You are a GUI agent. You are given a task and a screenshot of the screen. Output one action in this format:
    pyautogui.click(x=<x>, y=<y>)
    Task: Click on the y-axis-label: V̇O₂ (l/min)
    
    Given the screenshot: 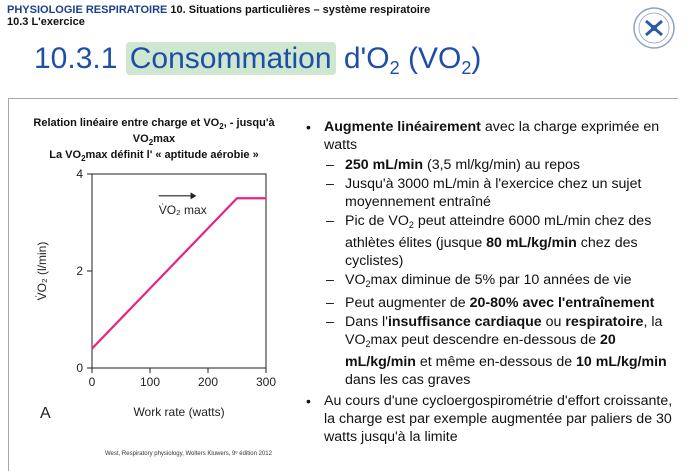 What is the action you would take?
    pyautogui.click(x=42, y=271)
    